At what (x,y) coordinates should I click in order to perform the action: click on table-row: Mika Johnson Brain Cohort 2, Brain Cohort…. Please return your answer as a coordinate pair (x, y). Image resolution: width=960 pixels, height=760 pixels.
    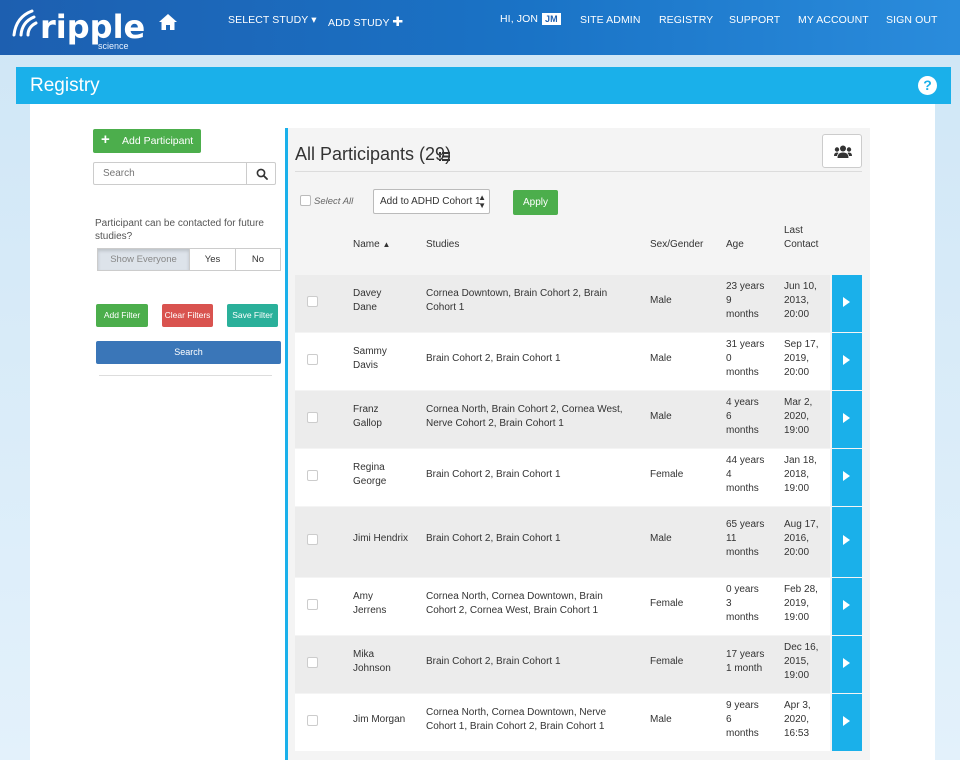
    Looking at the image, I should click on (562, 664).